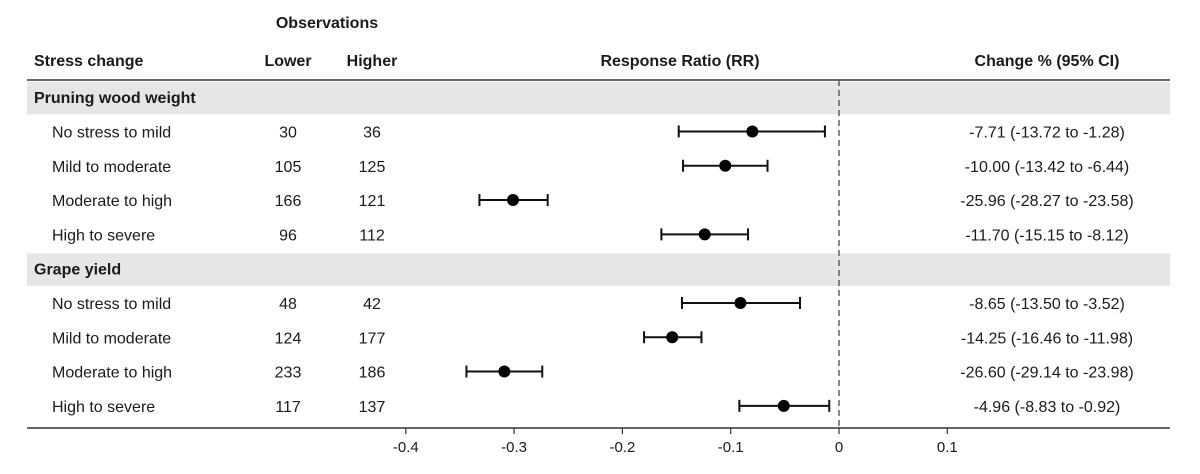 The image size is (1200, 474). I want to click on lower-count: 117, so click(288, 407).